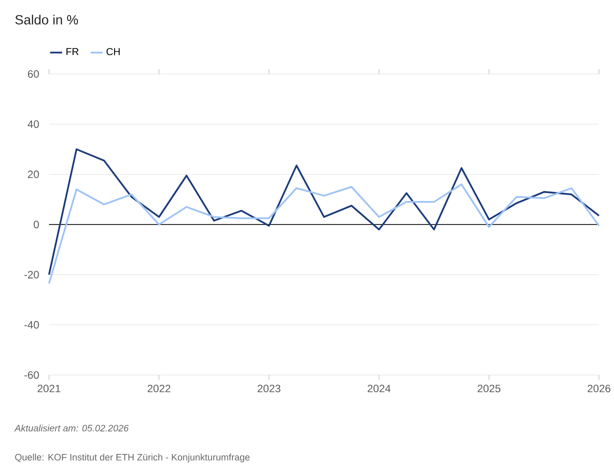 This screenshot has width=614, height=465. Describe the element at coordinates (33, 74) in the screenshot. I see `y-tick-label: 60` at that location.